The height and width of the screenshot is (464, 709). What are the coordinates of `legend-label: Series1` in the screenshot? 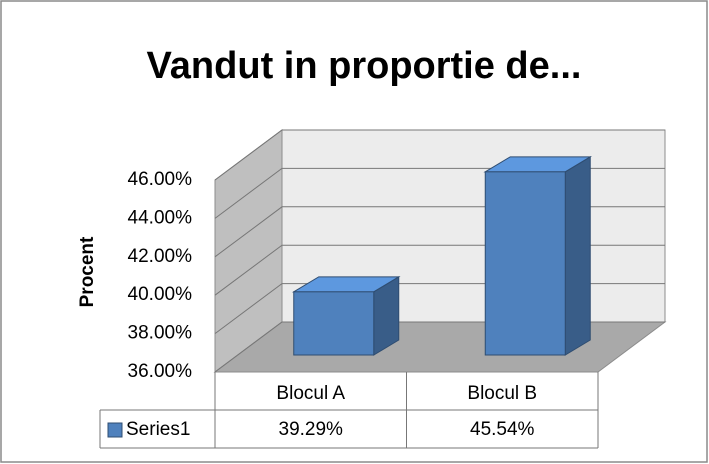 It's located at (158, 429).